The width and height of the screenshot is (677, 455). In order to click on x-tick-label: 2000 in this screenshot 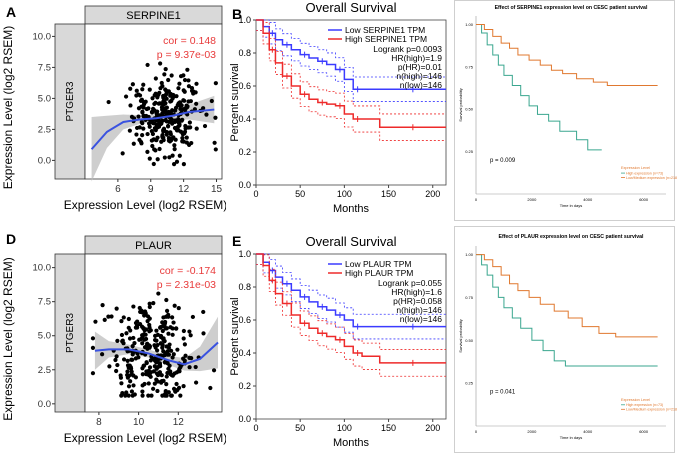, I will do `click(532, 431)`.